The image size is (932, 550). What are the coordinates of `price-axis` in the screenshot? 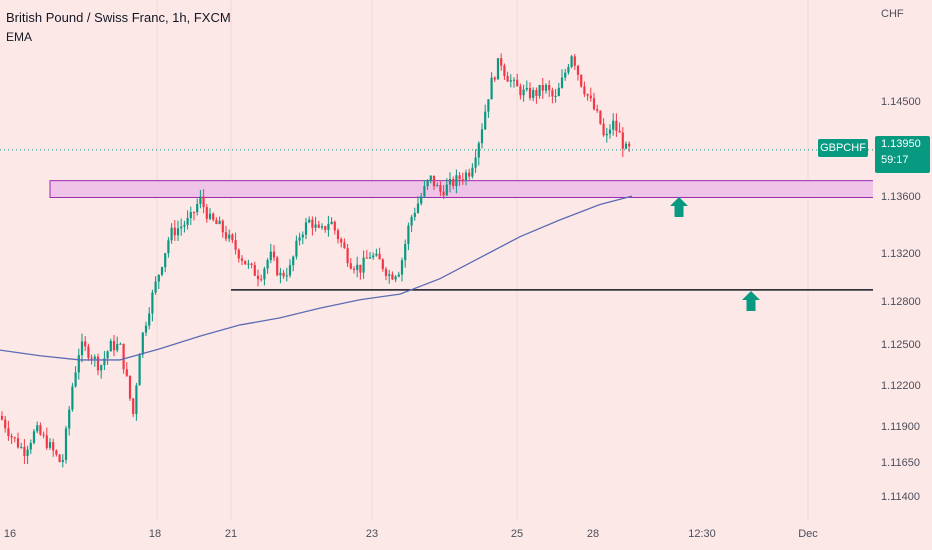 It's located at (902, 260).